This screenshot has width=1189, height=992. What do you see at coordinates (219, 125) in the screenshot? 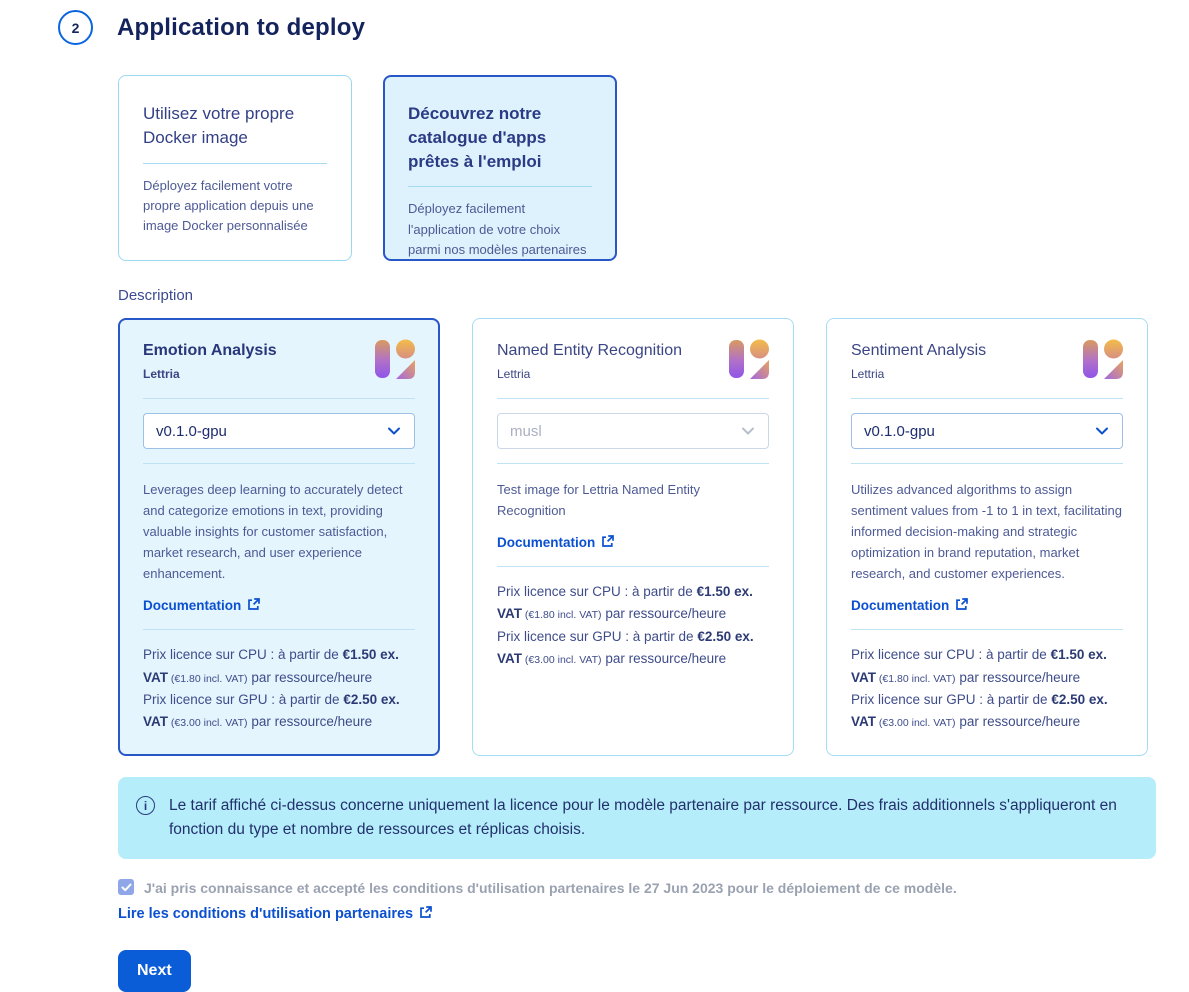
I see `option-title: Utilisez votre propre Docker image` at bounding box center [219, 125].